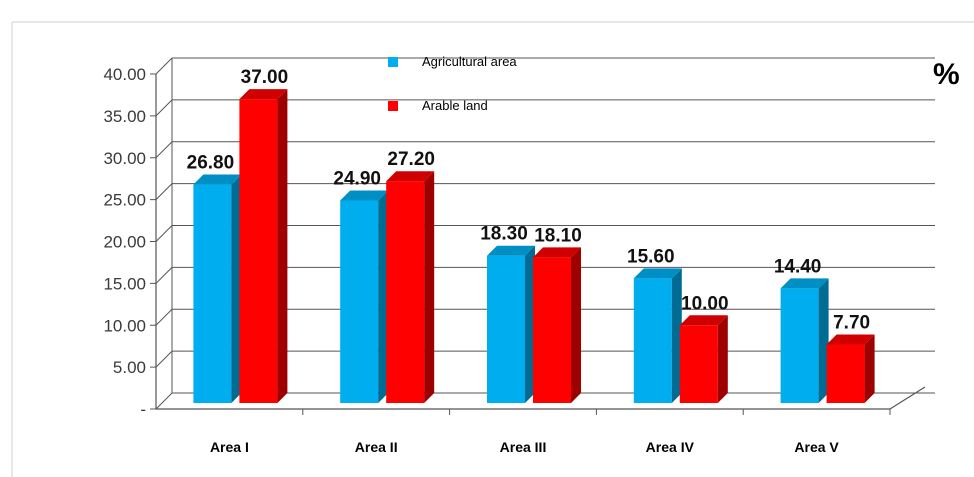 This screenshot has width=974, height=477. I want to click on data-label: 26.80, so click(211, 163).